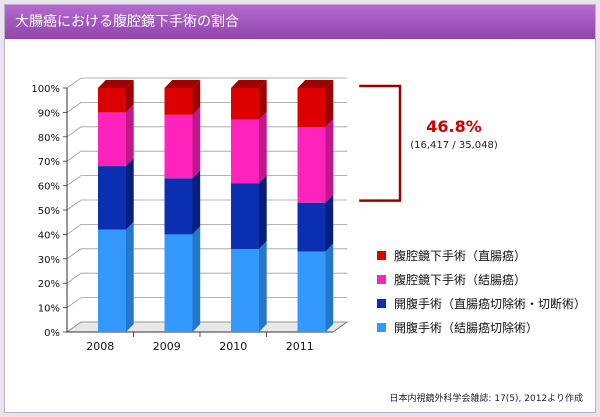 Image resolution: width=600 pixels, height=417 pixels. Describe the element at coordinates (460, 255) in the screenshot. I see `legend-label: 腹腔鏡下手術（直腸癌）` at that location.